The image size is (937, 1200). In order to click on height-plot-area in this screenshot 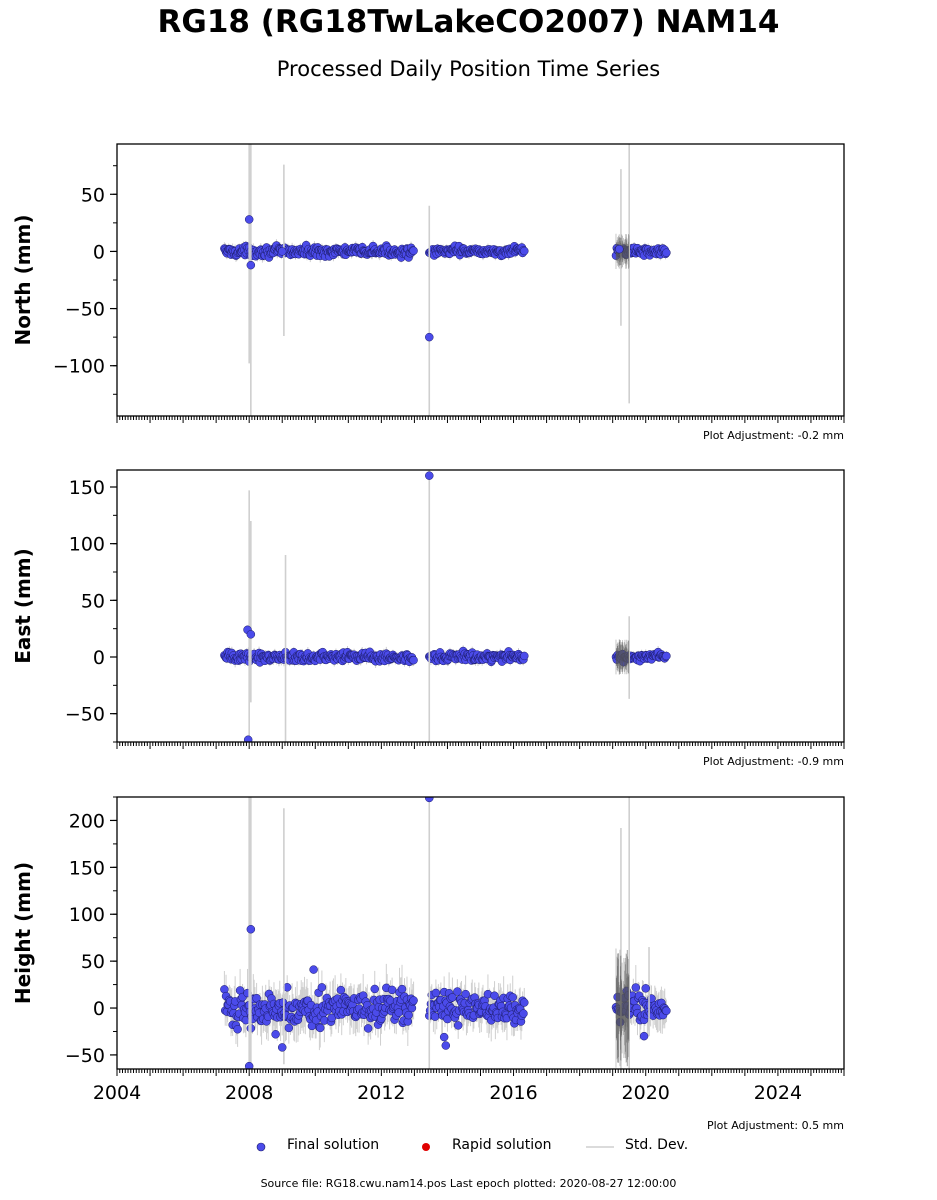, I will do `click(445, 933)`.